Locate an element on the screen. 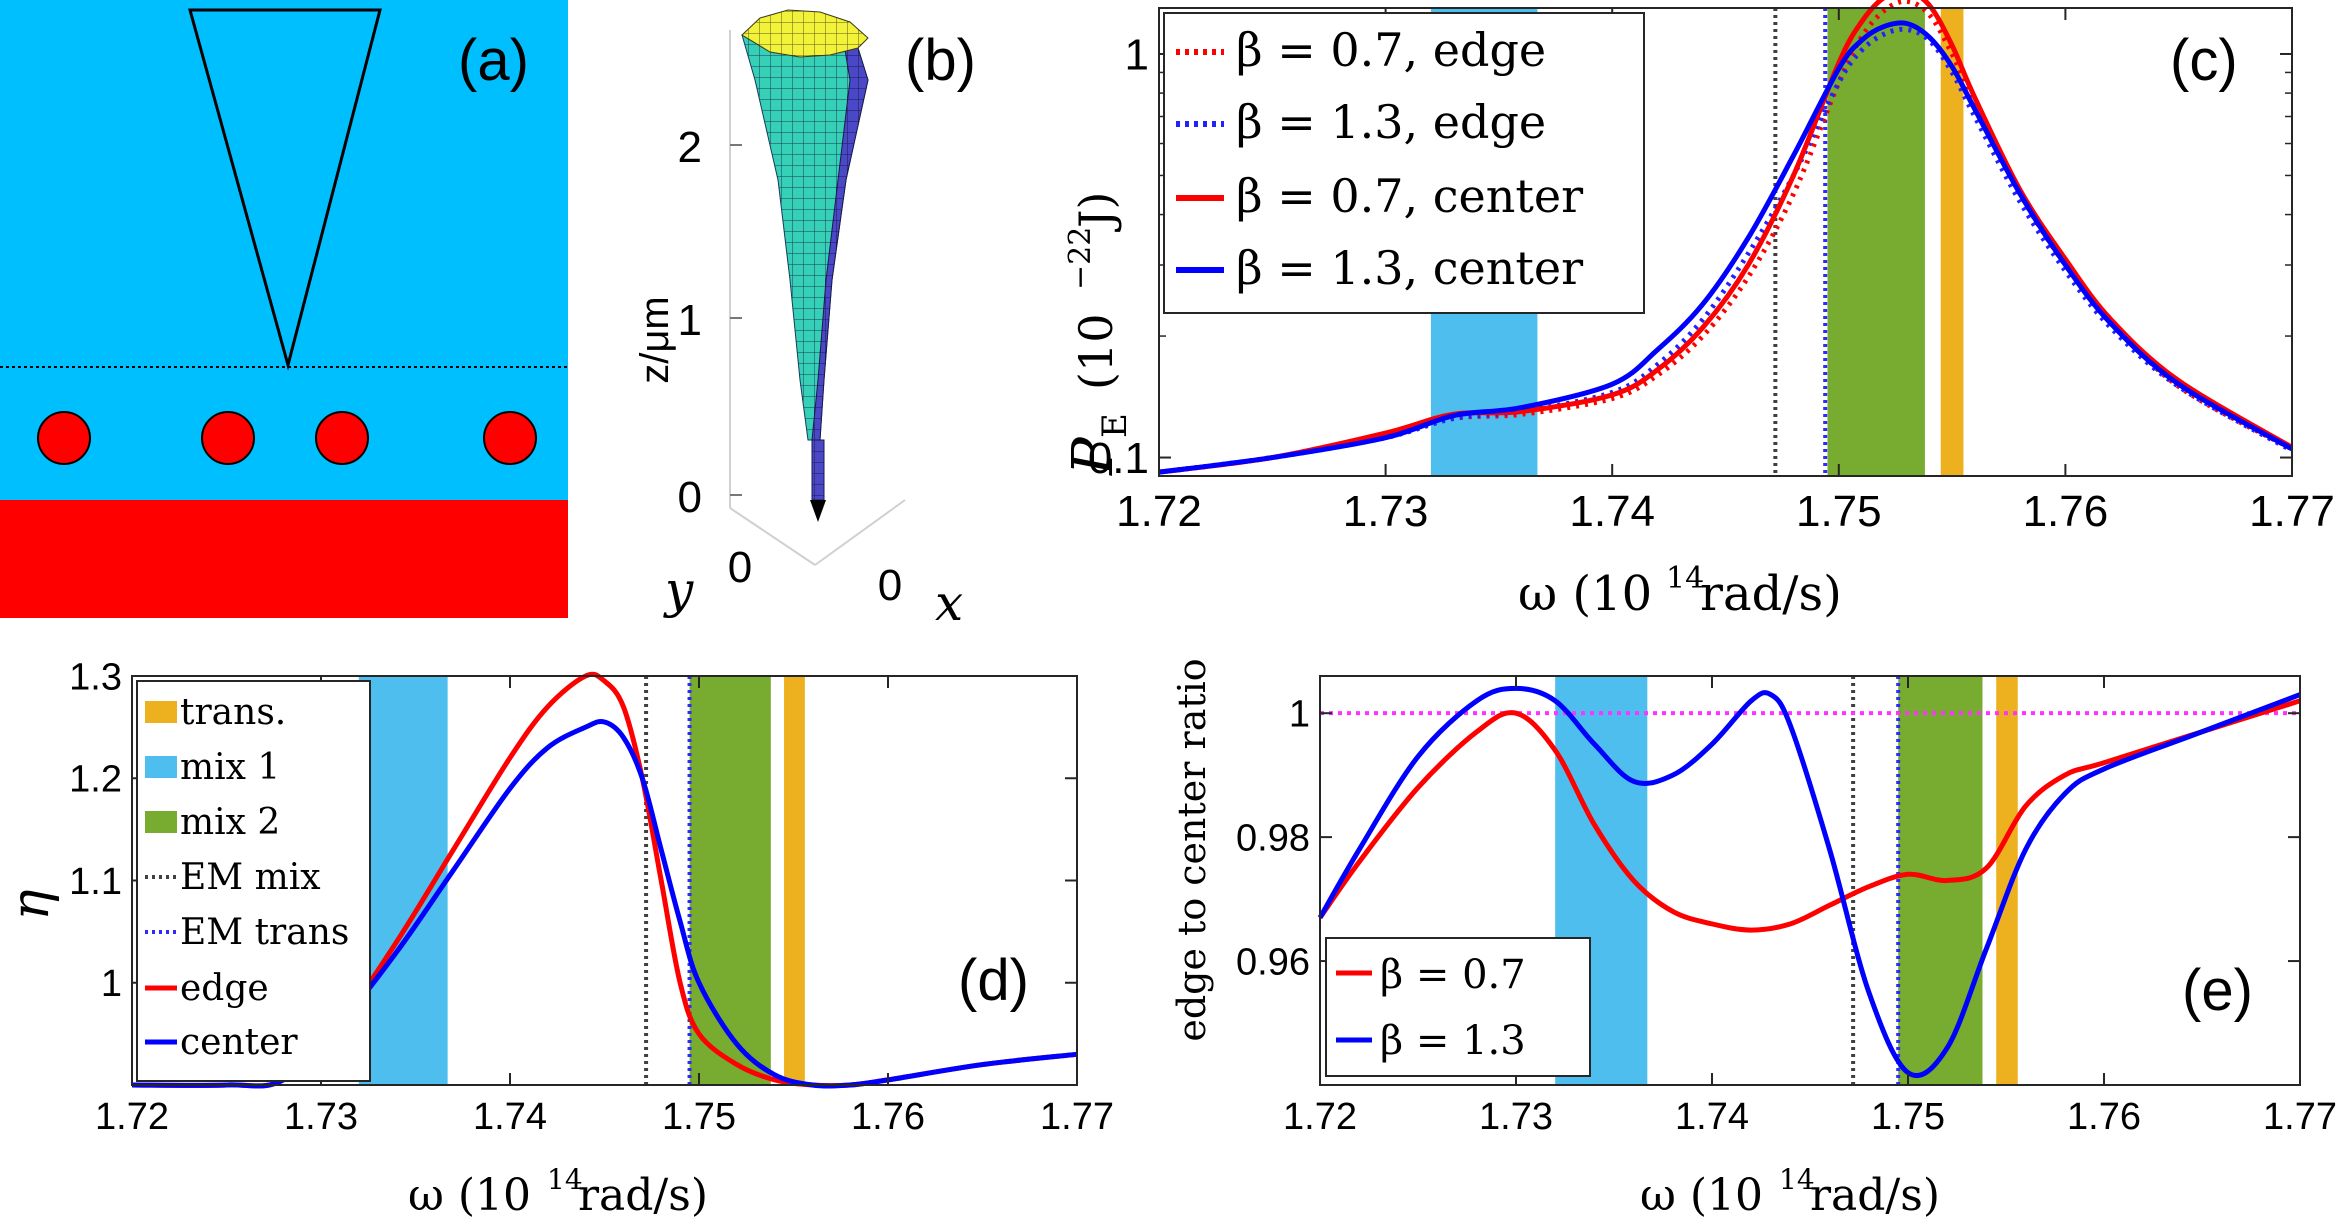 The width and height of the screenshot is (2348, 1223). panel-b-ylabel: y is located at coordinates (678, 590).